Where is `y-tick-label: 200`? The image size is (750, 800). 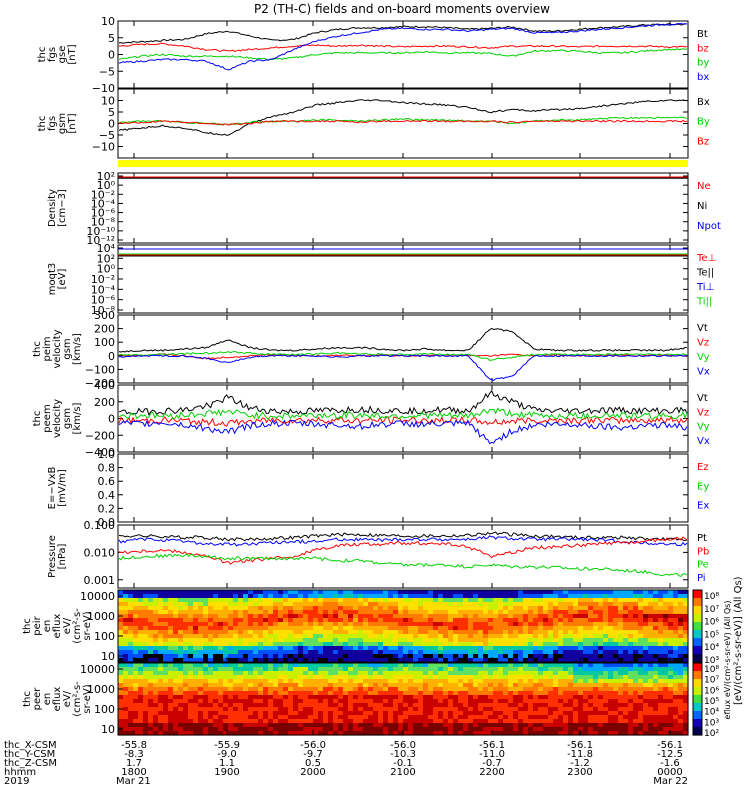
y-tick-label: 200 is located at coordinates (104, 329).